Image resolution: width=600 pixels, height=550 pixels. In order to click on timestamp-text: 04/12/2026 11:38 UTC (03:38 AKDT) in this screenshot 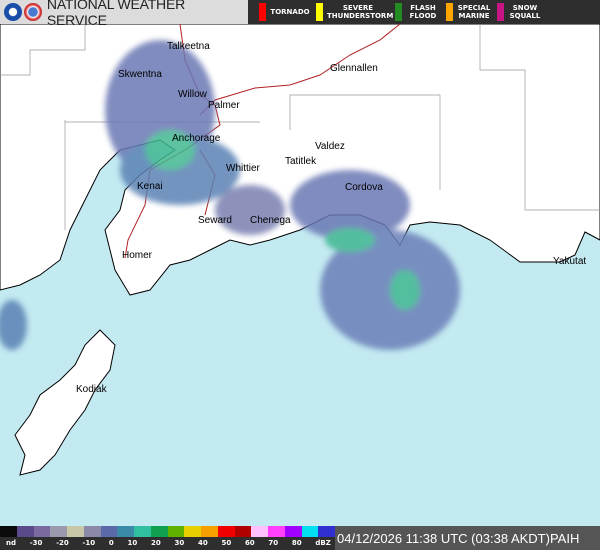, I will do `click(443, 538)`.